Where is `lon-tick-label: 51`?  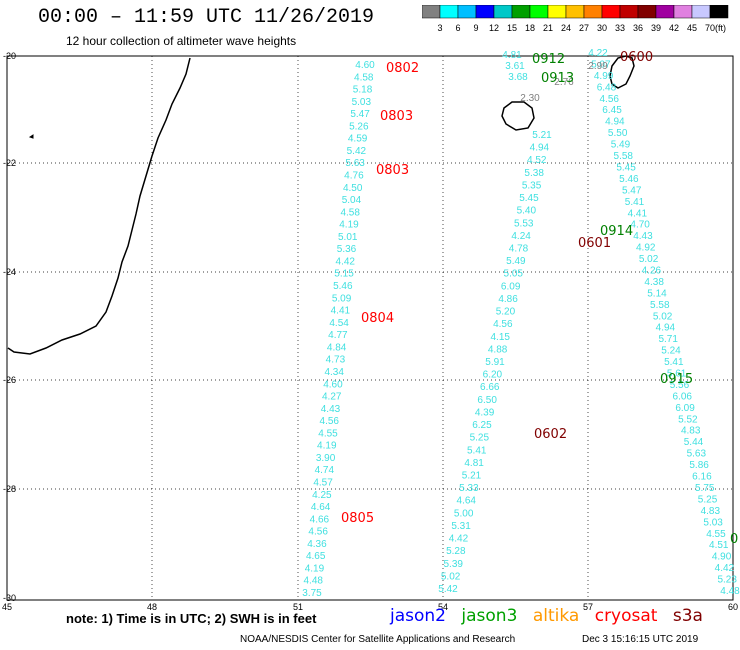
lon-tick-label: 51 is located at coordinates (298, 606).